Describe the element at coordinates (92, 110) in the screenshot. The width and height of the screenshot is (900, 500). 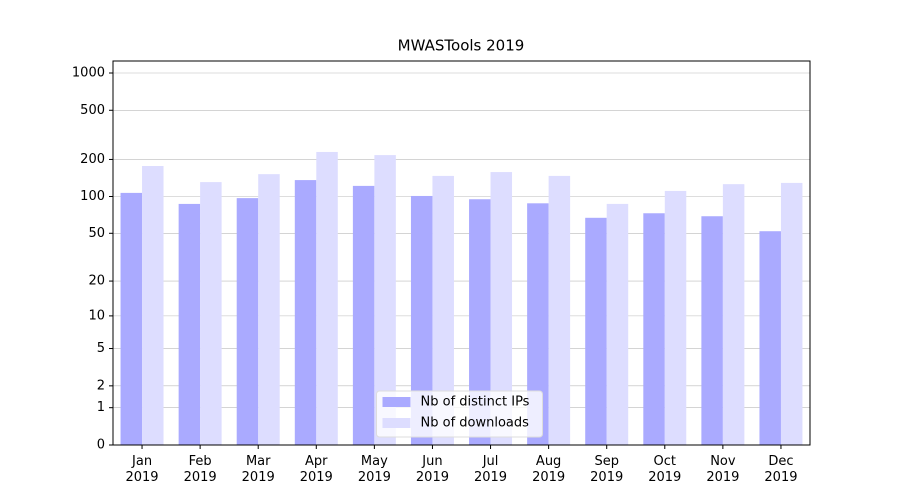
I see `y-tick-label: 500` at that location.